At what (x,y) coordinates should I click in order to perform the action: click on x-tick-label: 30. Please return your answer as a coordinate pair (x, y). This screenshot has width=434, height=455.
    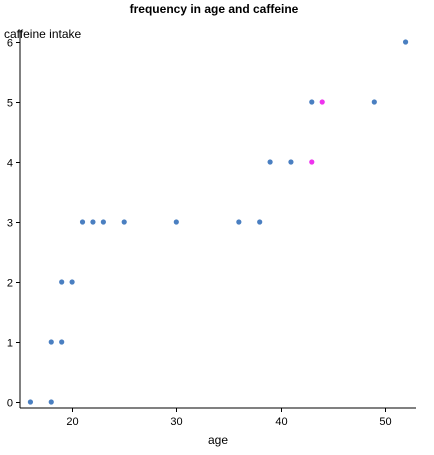
    Looking at the image, I should click on (176, 422).